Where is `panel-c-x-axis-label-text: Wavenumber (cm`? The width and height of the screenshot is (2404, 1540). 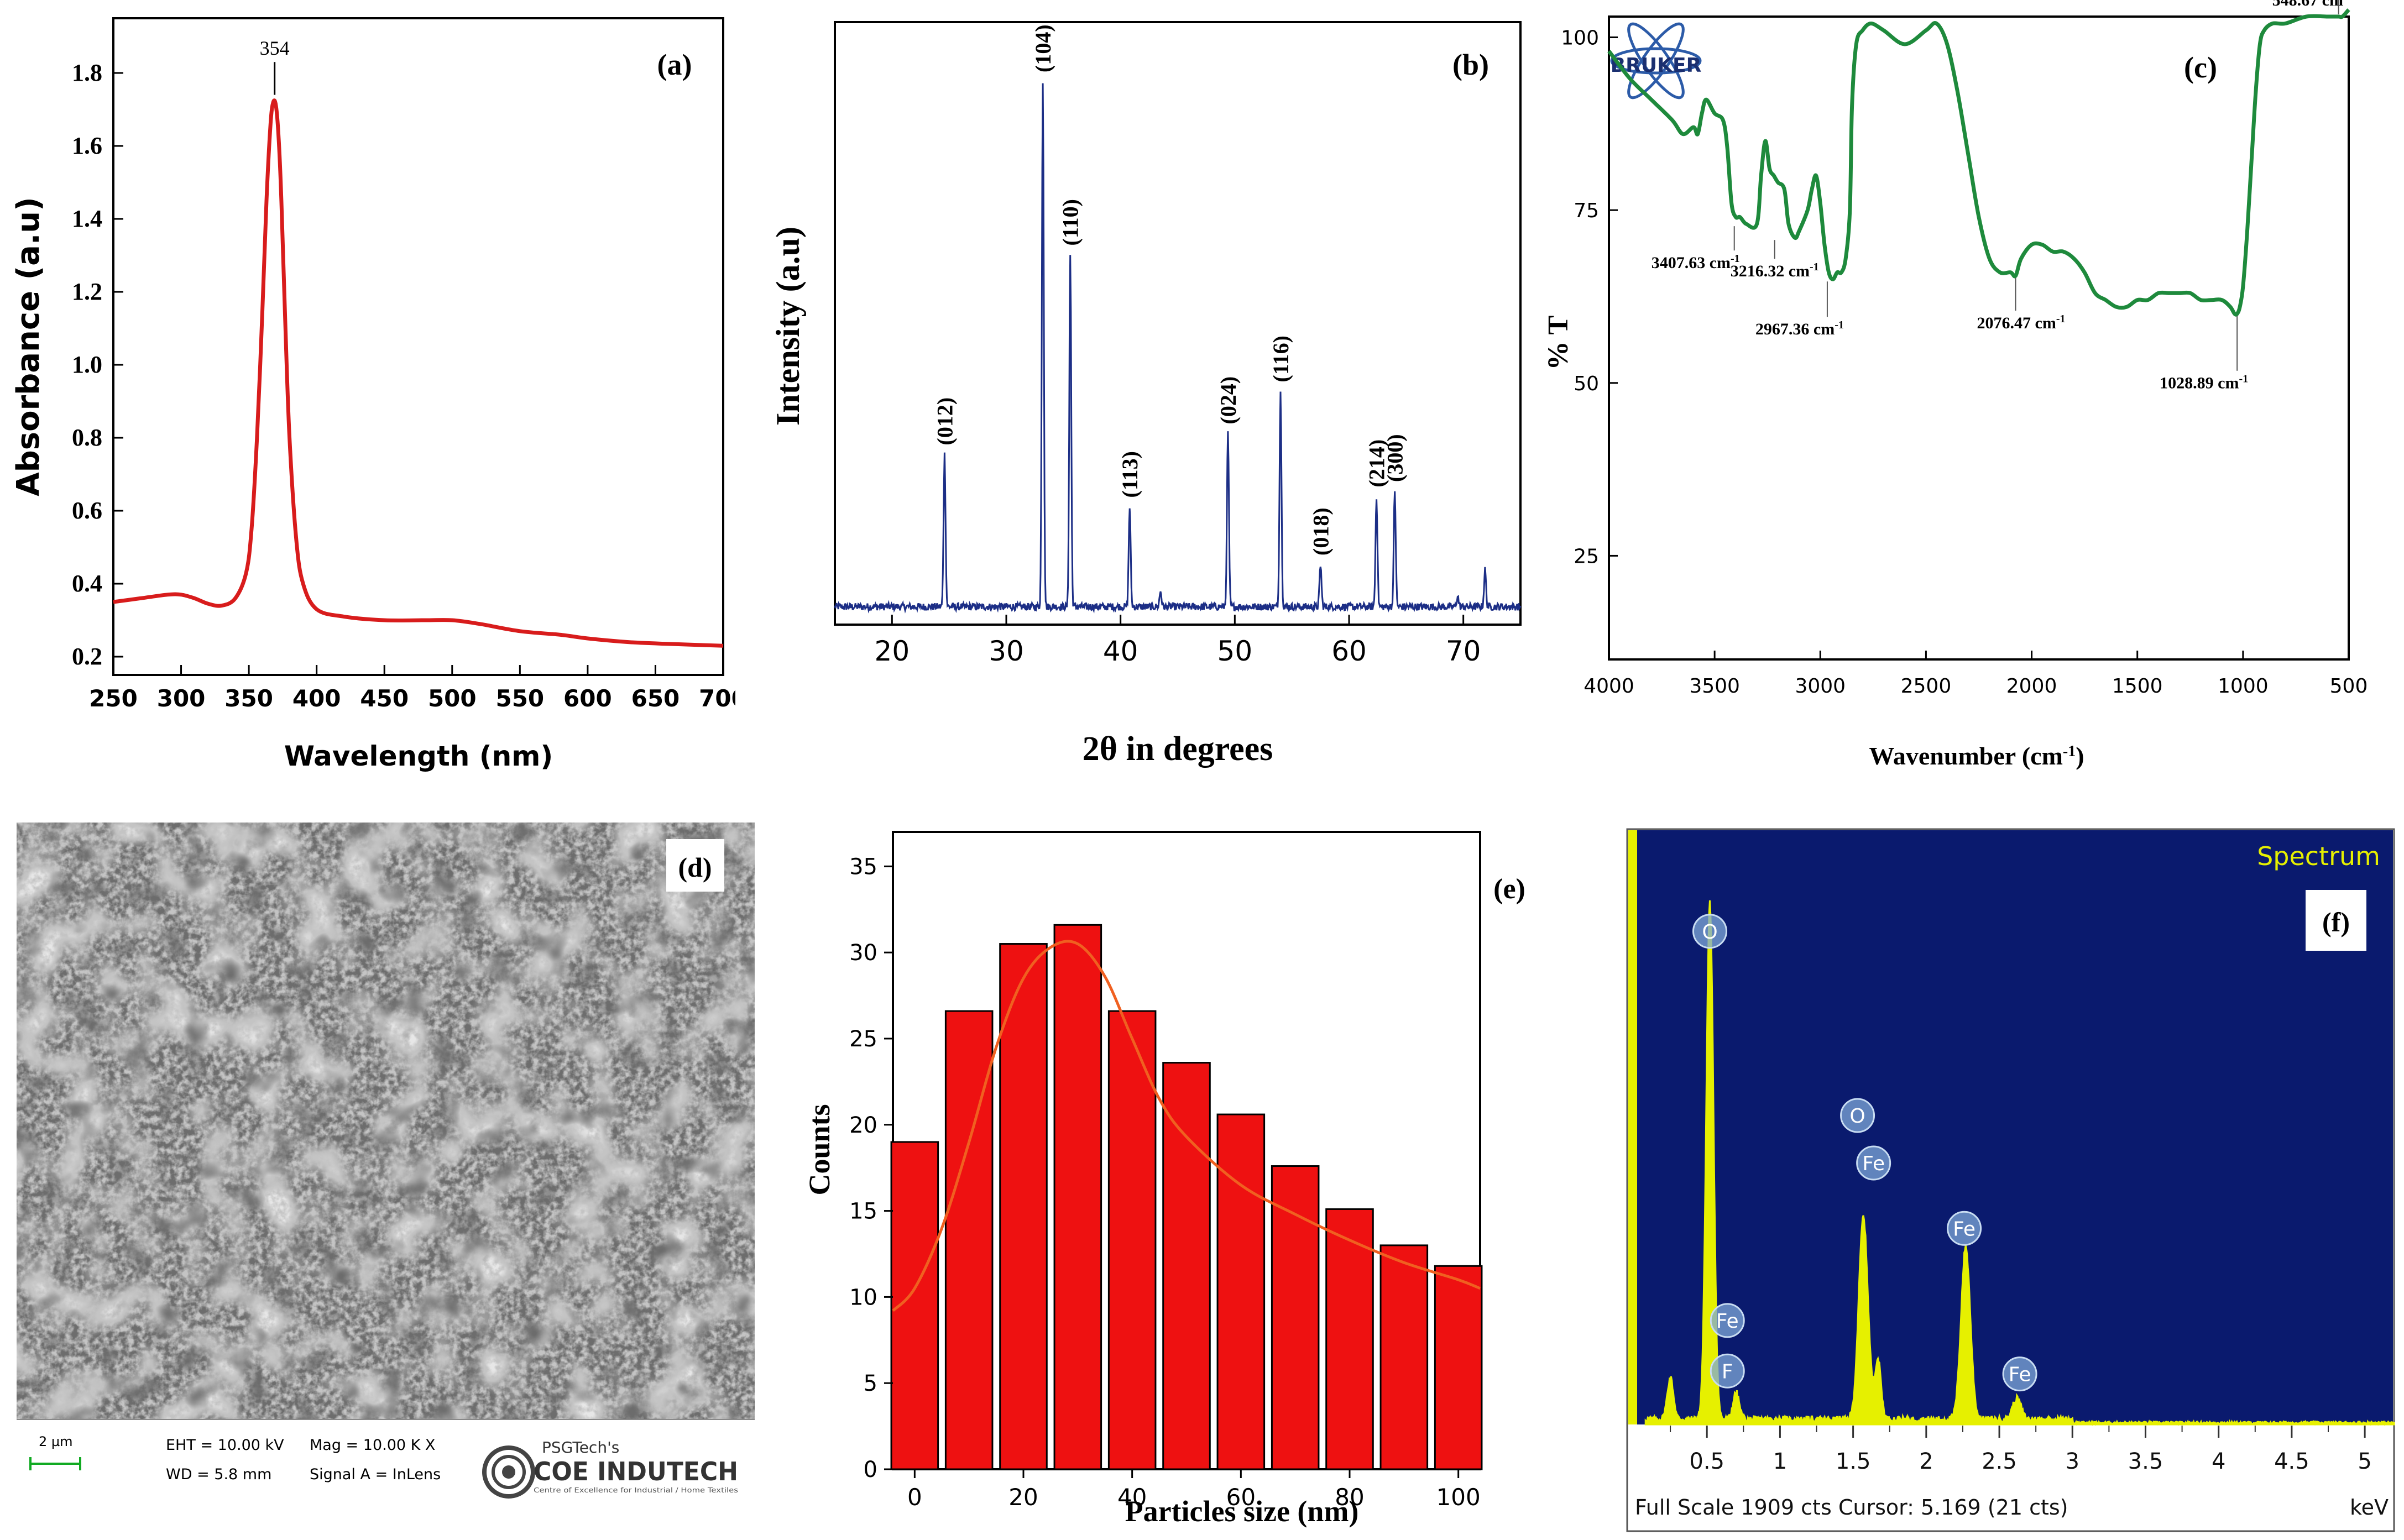 panel-c-x-axis-label-text: Wavenumber (cm is located at coordinates (1966, 756).